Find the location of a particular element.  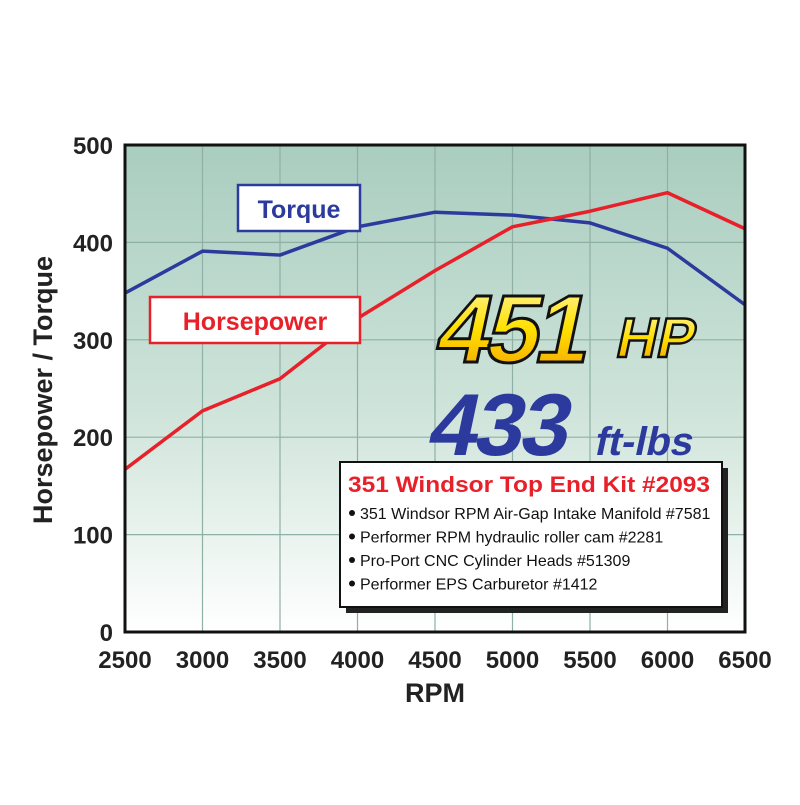

info-box-item: Performer EPS Carburetor #1412 is located at coordinates (479, 585).